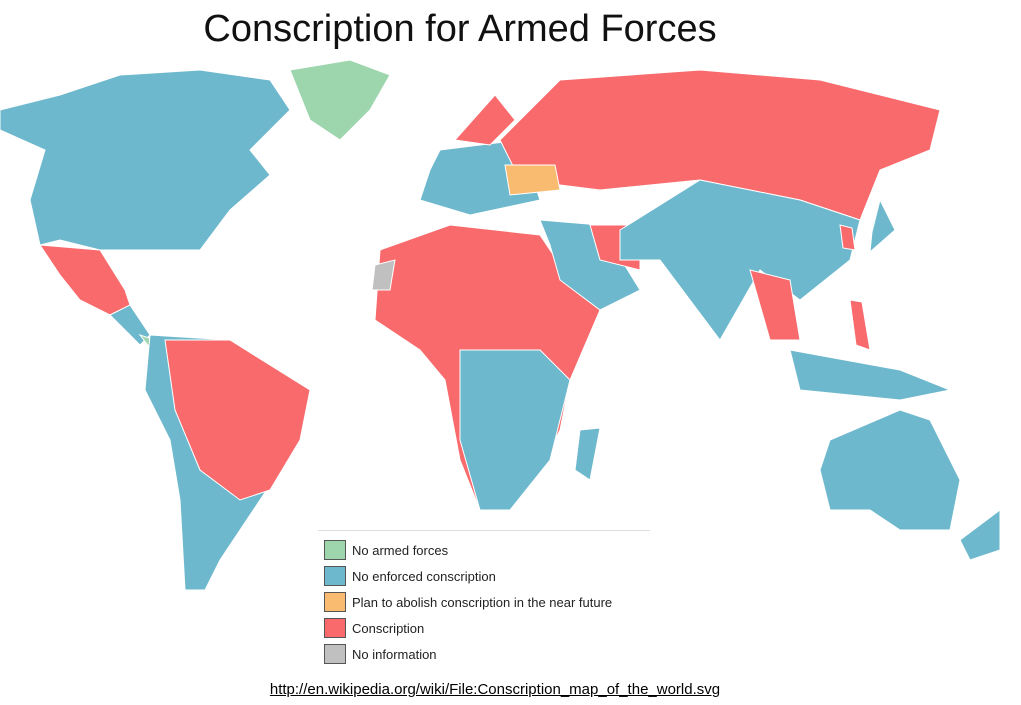 This screenshot has height=705, width=1021. I want to click on legend-label: No information, so click(394, 654).